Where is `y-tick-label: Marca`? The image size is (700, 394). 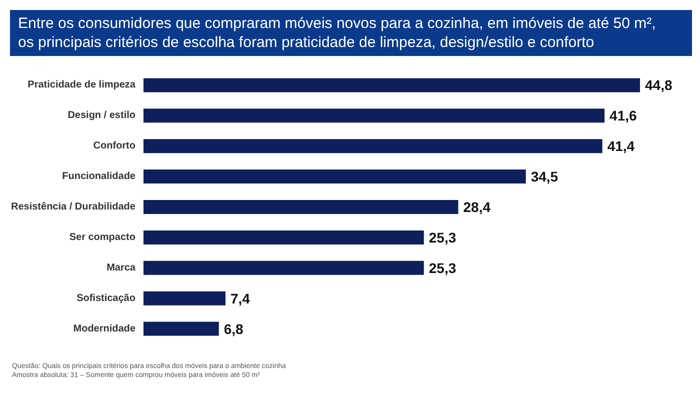 y-tick-label: Marca is located at coordinates (121, 268).